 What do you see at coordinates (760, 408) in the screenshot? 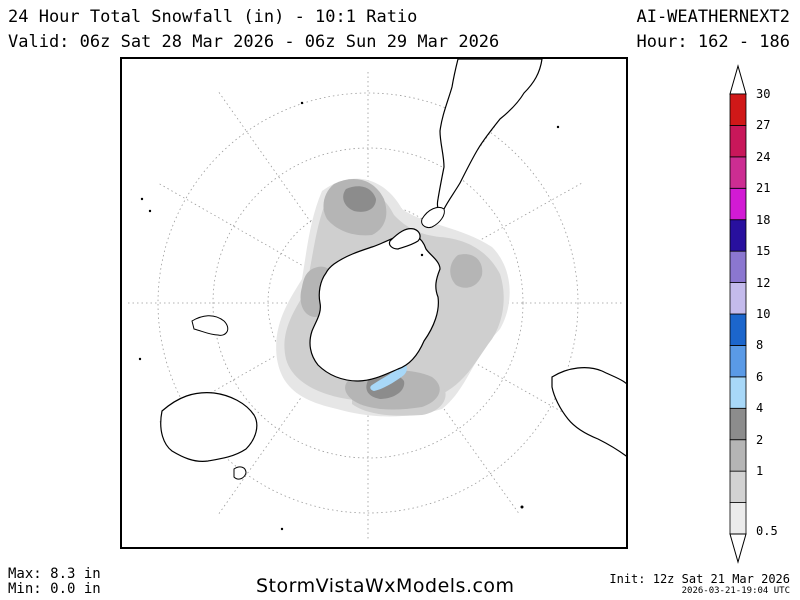
I see `legend-label: 4` at bounding box center [760, 408].